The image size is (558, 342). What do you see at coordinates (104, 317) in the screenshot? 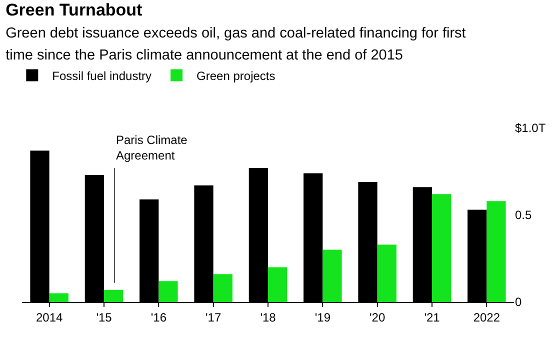
I see `x-tick-label: '15` at bounding box center [104, 317].